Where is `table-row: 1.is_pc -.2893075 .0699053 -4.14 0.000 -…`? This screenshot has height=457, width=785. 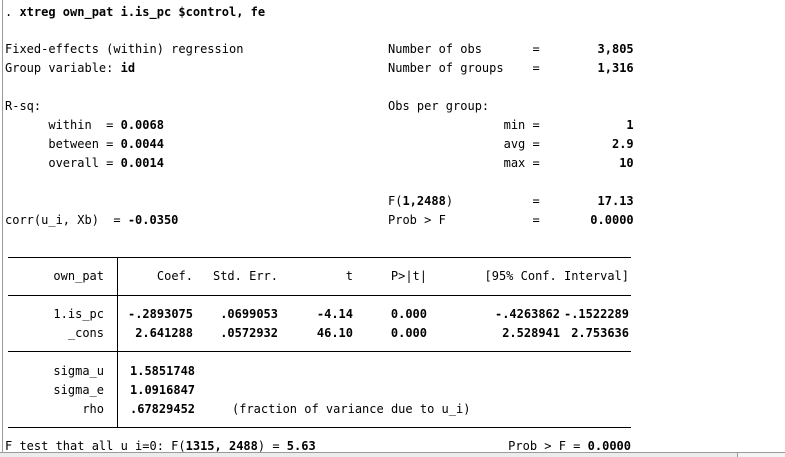
table-row: 1.is_pc -.2893075 .0699053 -4.14 0.000 -… is located at coordinates (392, 314).